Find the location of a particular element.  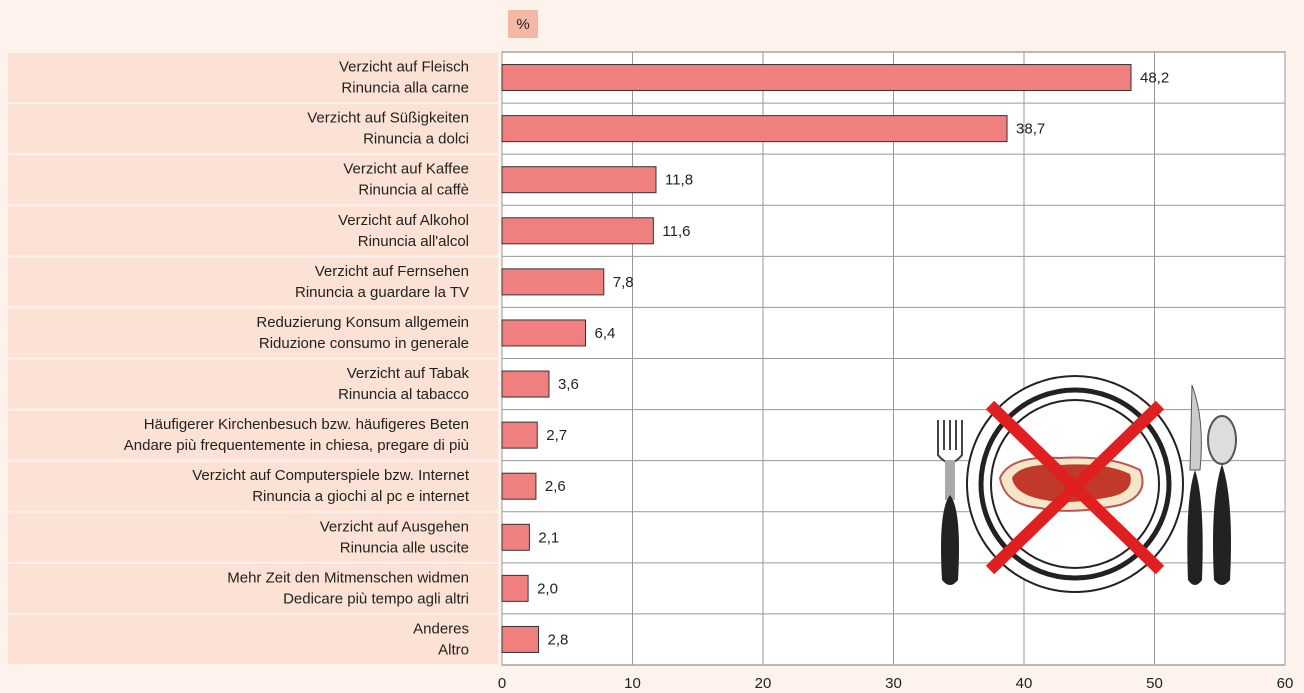

y-tick-label: Verzicht auf Alkohol is located at coordinates (403, 220).